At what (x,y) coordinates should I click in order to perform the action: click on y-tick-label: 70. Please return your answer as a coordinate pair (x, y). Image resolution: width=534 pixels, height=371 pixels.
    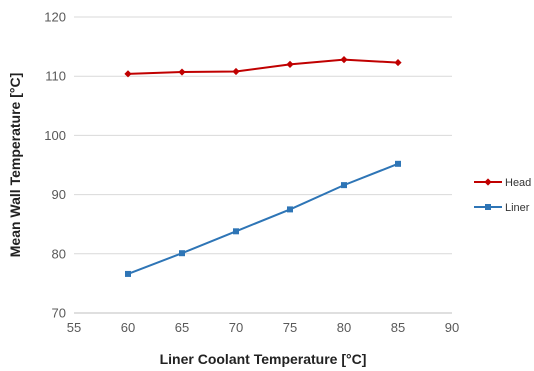
    Looking at the image, I should click on (59, 313).